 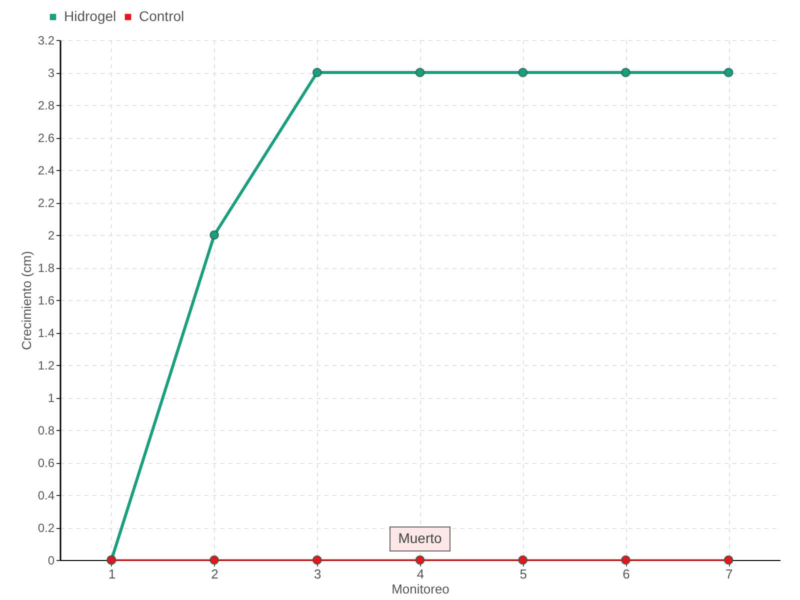 I want to click on y-tick-label: 1.2, so click(x=46, y=365).